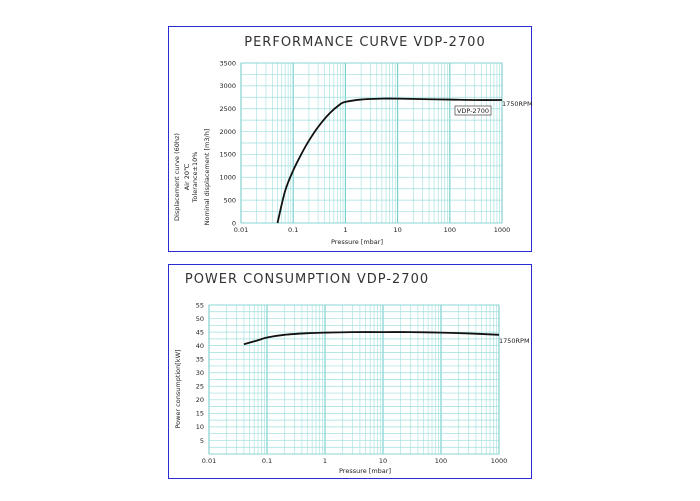  I want to click on y-tick-label: 15, so click(200, 414).